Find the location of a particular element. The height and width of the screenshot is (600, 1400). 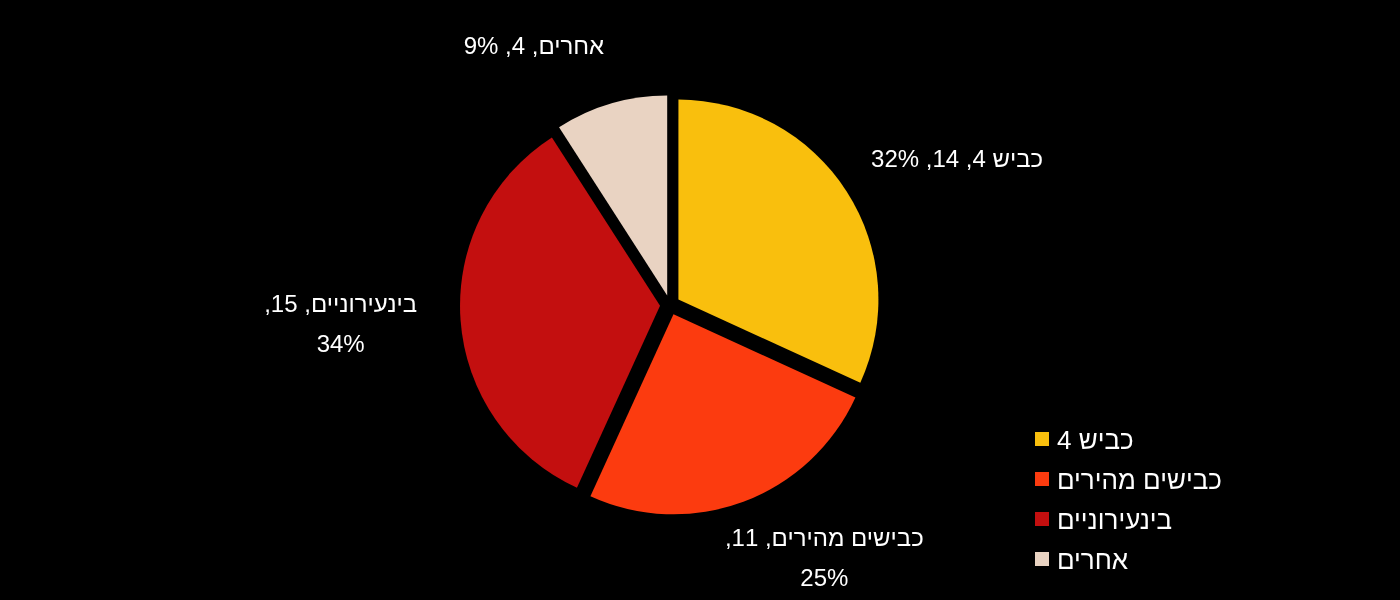

legend-label: כבישים מהירים is located at coordinates (1139, 480).